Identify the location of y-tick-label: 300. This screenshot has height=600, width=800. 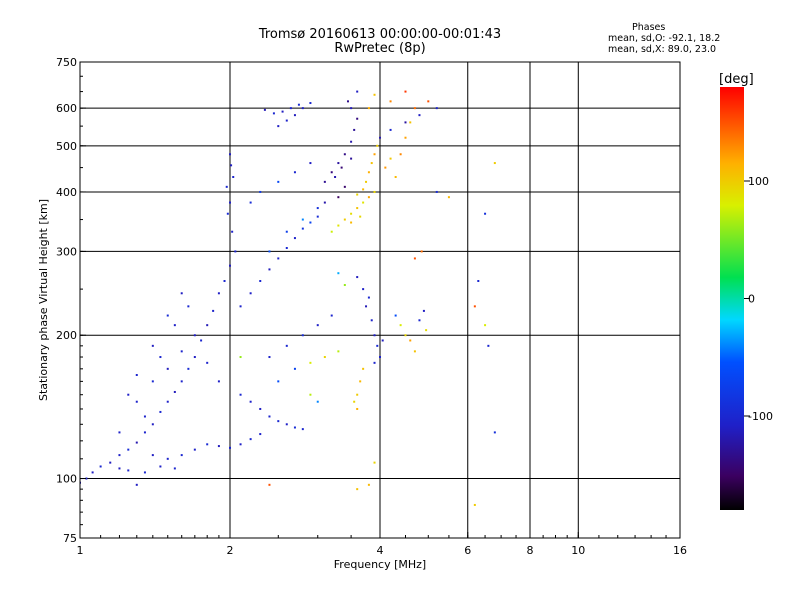
(66, 251).